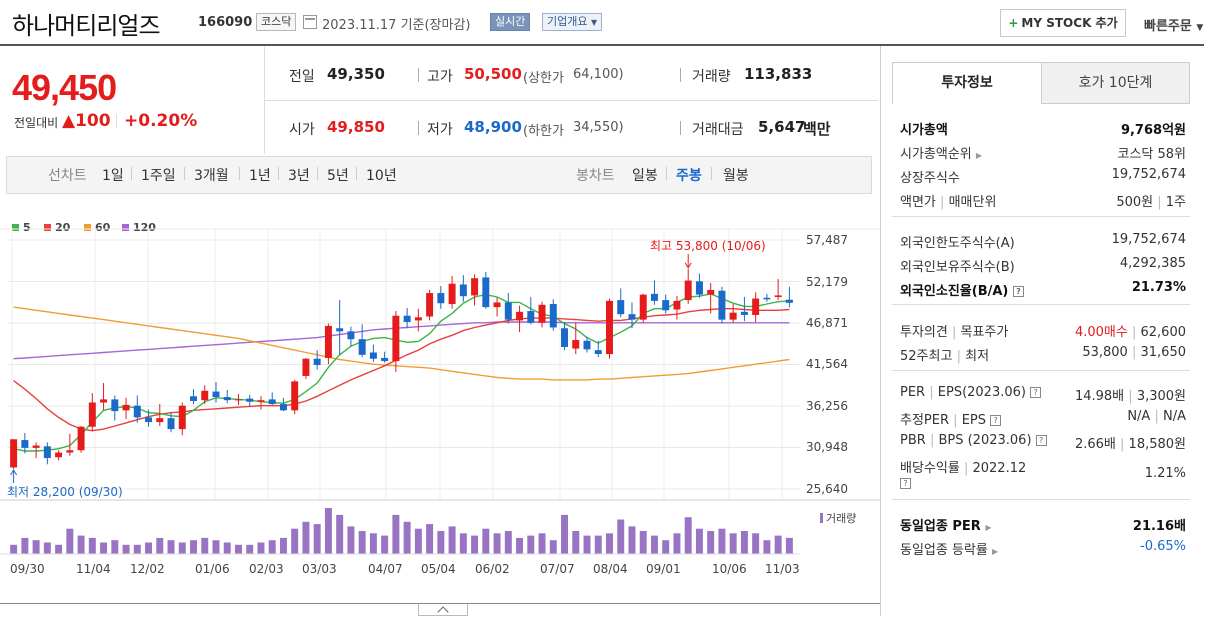 The width and height of the screenshot is (1212, 618). I want to click on x-tick: 09/30, so click(27, 569).